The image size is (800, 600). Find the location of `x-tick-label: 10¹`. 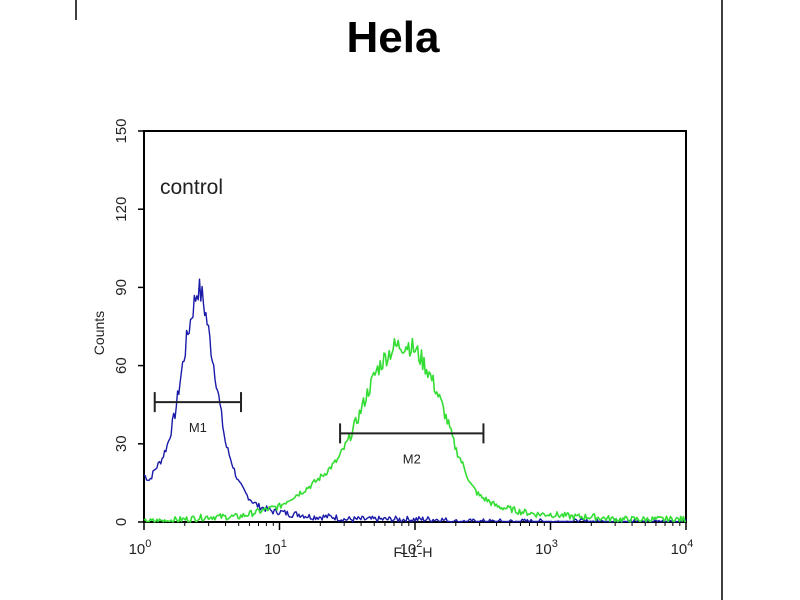

x-tick-label: 10¹ is located at coordinates (275, 548).